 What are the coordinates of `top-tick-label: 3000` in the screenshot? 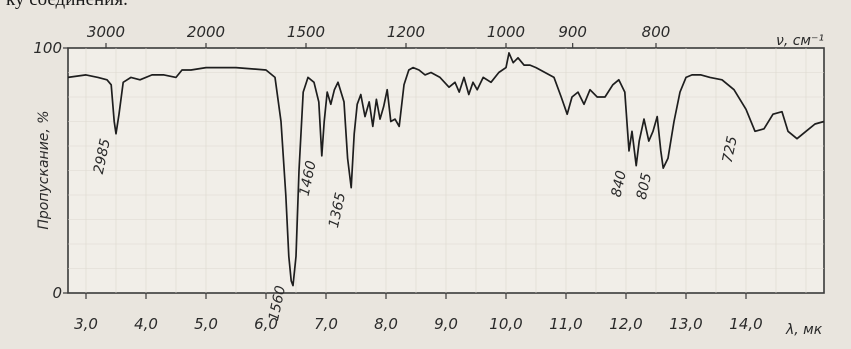 It's located at (106, 32).